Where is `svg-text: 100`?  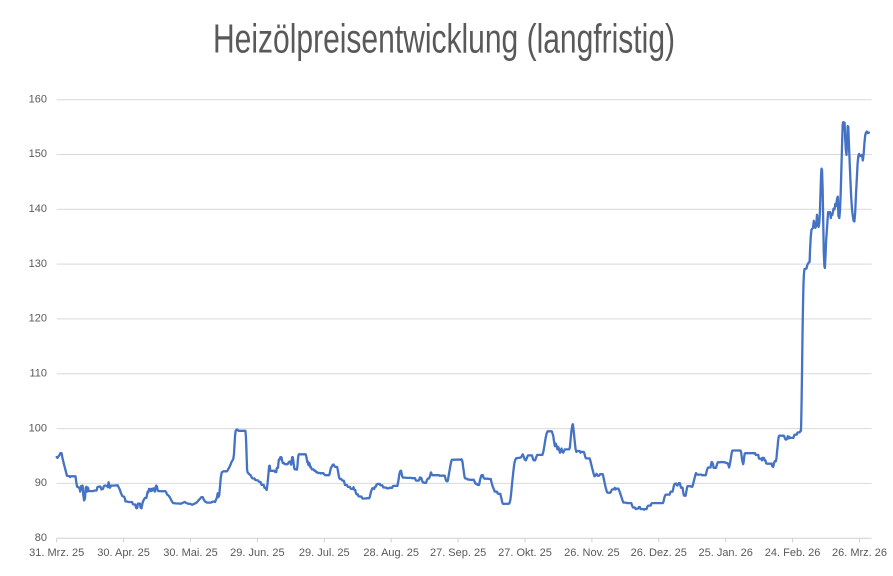 svg-text: 100 is located at coordinates (38, 428).